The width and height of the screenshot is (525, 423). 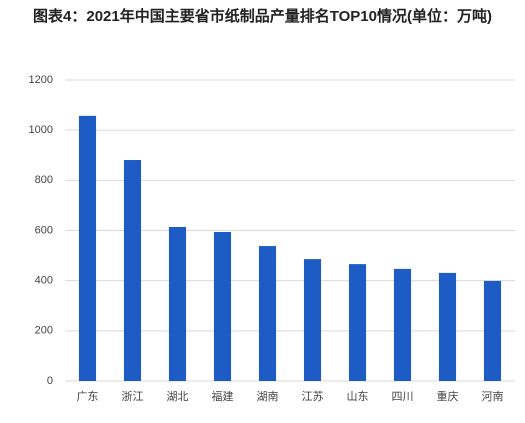 I want to click on x-tick-label: 湖南, so click(x=268, y=396).